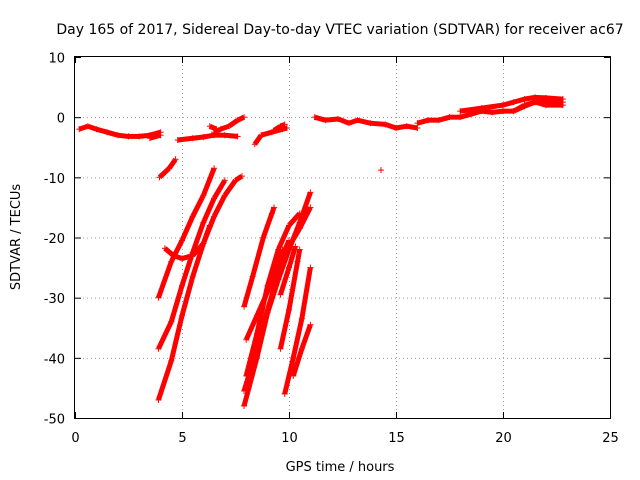  Describe the element at coordinates (75, 438) in the screenshot. I see `x-tick-label: 0` at that location.